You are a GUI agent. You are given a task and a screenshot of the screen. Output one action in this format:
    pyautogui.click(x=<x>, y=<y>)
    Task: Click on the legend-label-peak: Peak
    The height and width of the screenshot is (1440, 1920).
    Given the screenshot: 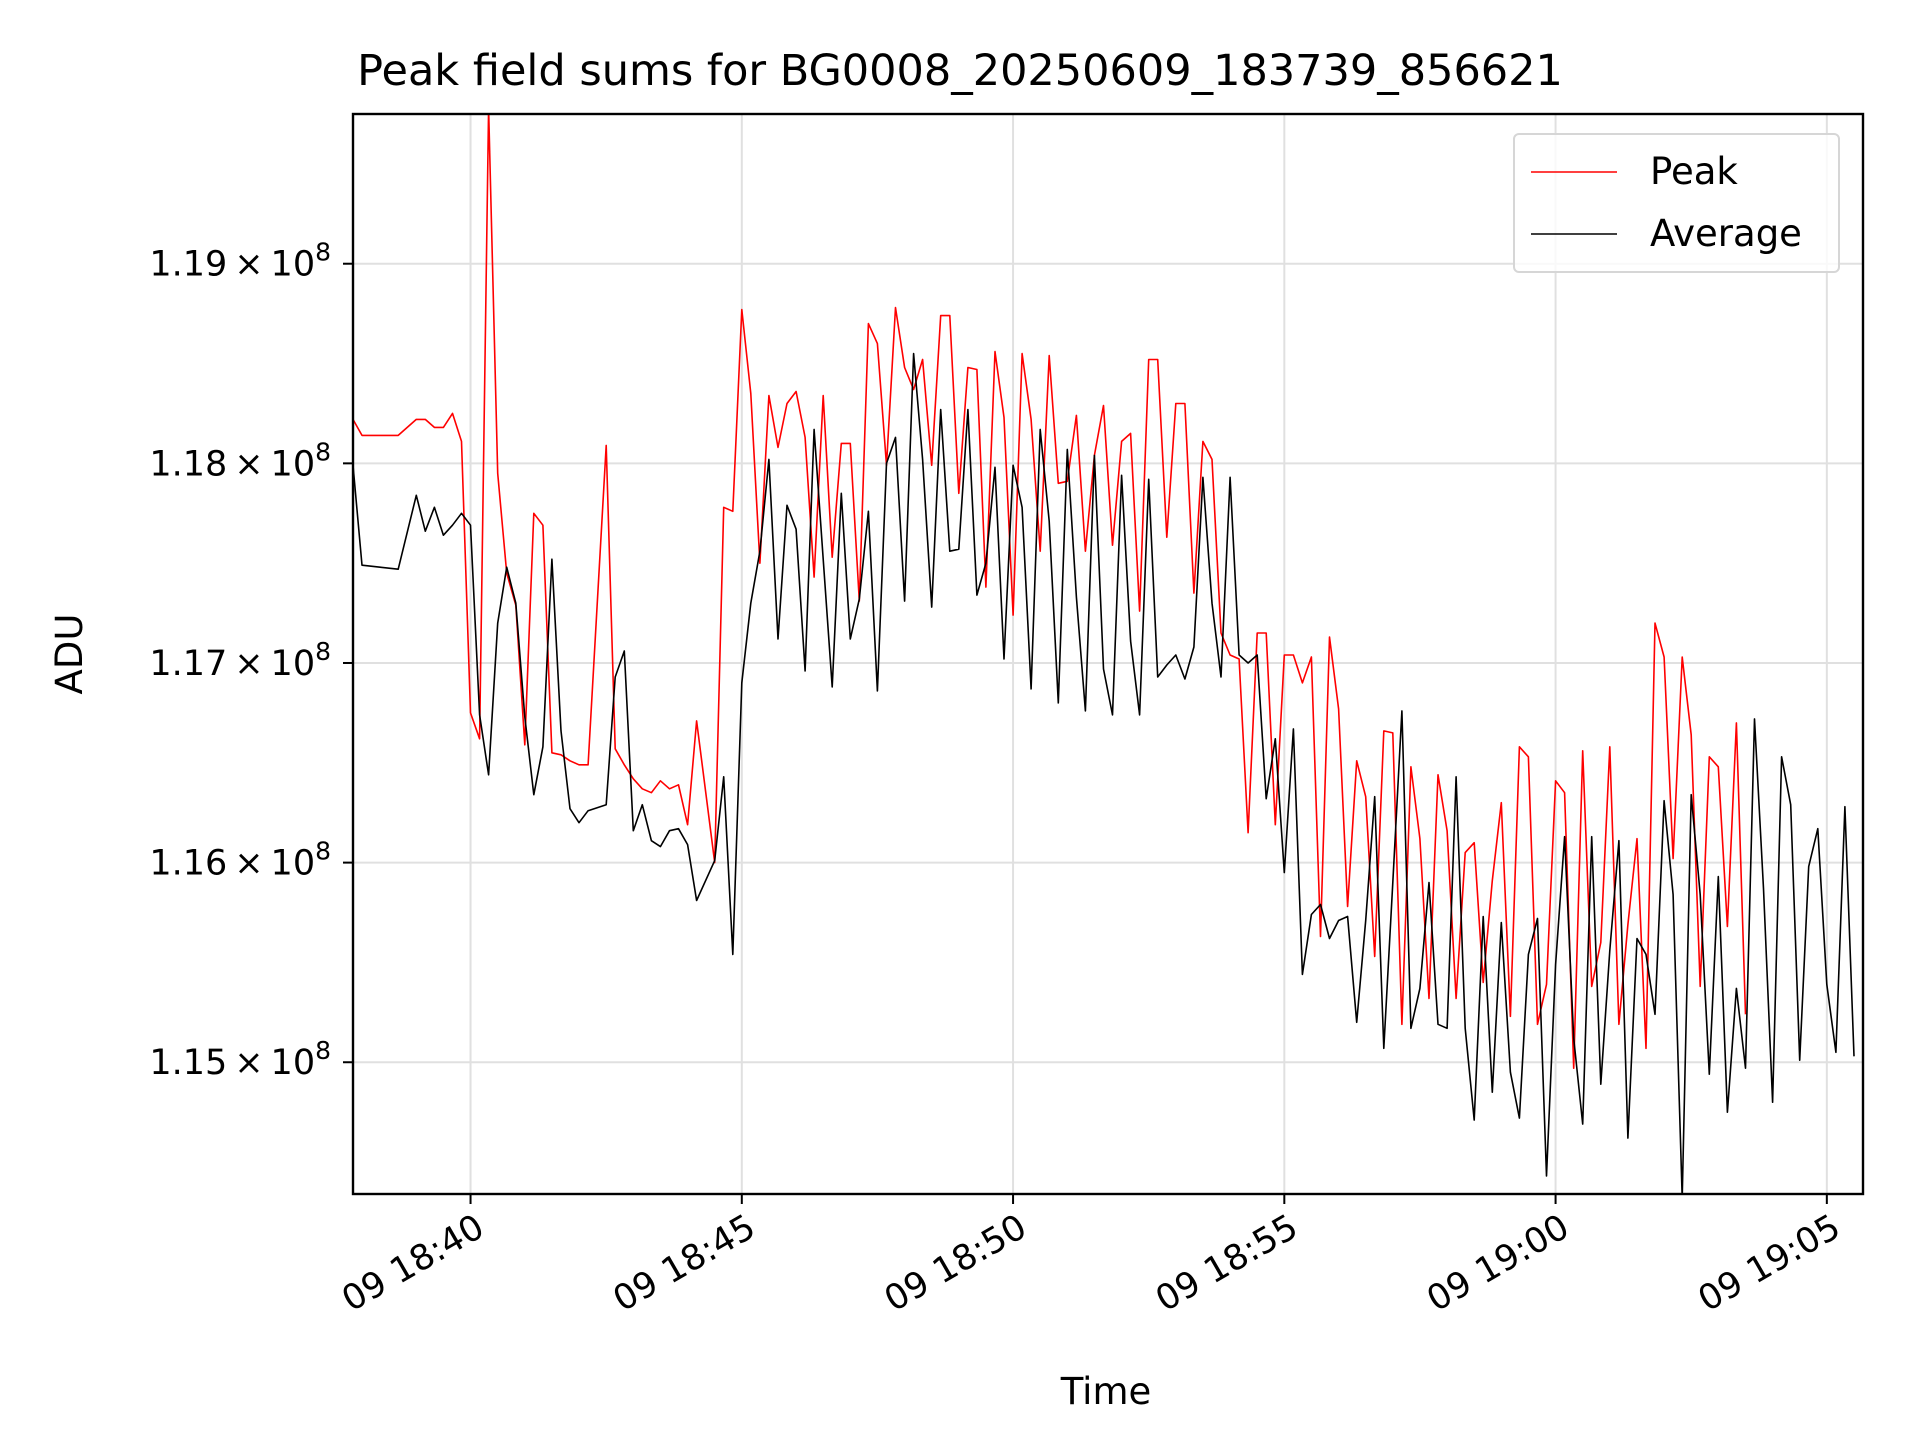 What is the action you would take?
    pyautogui.click(x=1694, y=171)
    